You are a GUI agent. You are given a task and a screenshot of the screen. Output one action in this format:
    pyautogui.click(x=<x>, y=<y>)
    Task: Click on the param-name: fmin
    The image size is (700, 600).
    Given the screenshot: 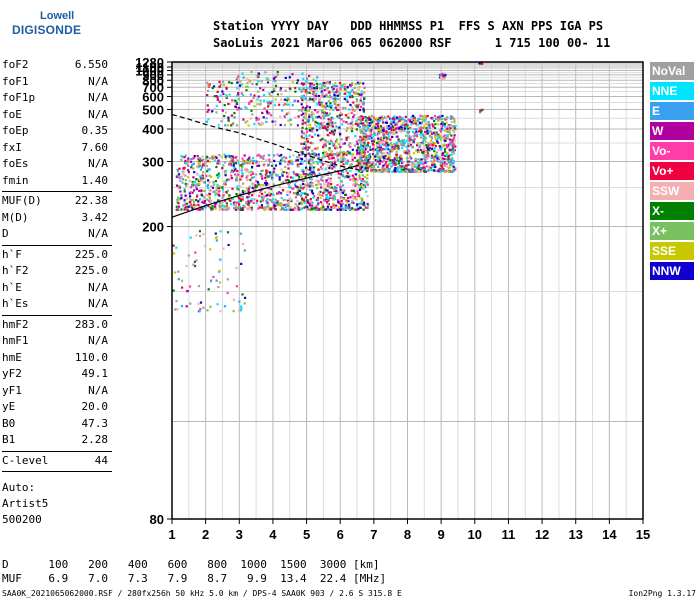 What is the action you would take?
    pyautogui.click(x=15, y=180)
    